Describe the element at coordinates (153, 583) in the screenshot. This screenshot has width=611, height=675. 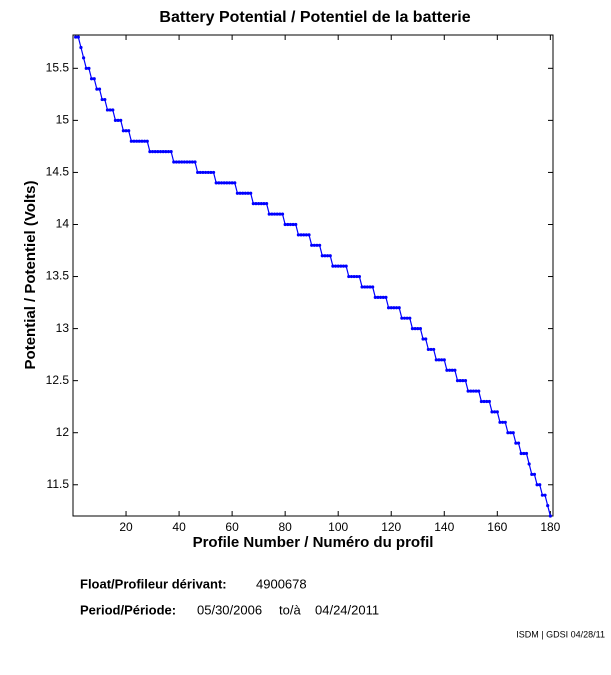
I see `float-label: Float/Profileur dérivant:` at that location.